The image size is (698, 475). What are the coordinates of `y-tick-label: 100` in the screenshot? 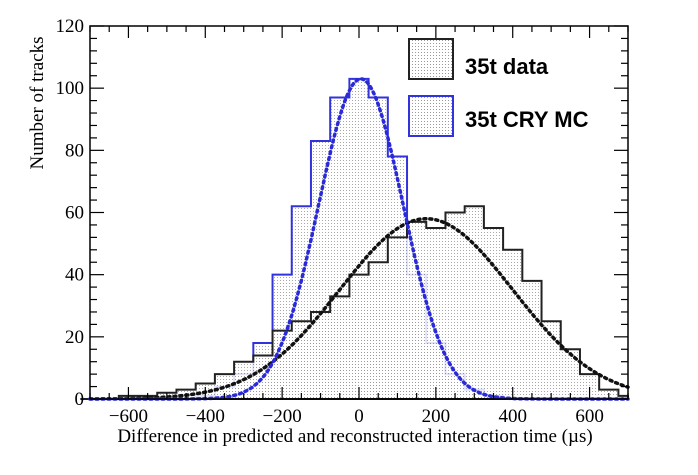 It's located at (70, 88).